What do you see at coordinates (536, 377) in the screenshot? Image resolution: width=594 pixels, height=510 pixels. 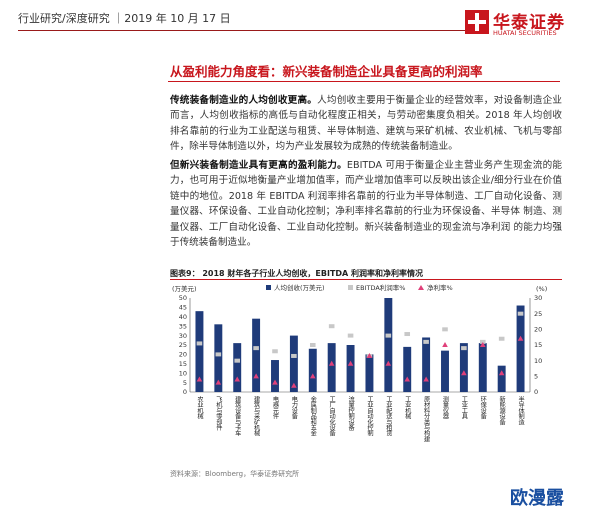 I see `right-tick-label: 5` at bounding box center [536, 377].